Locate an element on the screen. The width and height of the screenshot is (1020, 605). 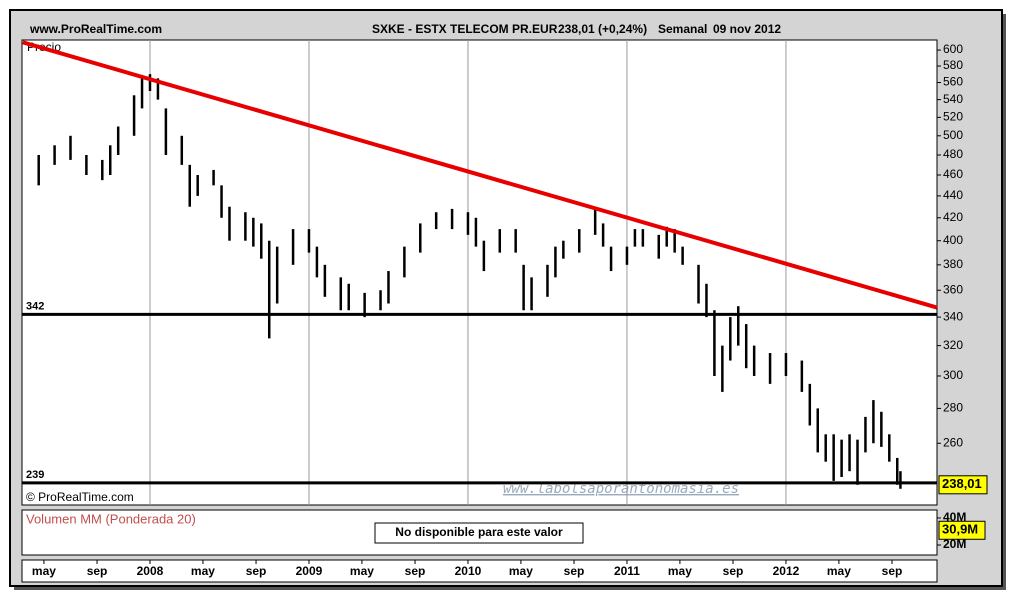
x-tick-label: 2008 is located at coordinates (150, 571).